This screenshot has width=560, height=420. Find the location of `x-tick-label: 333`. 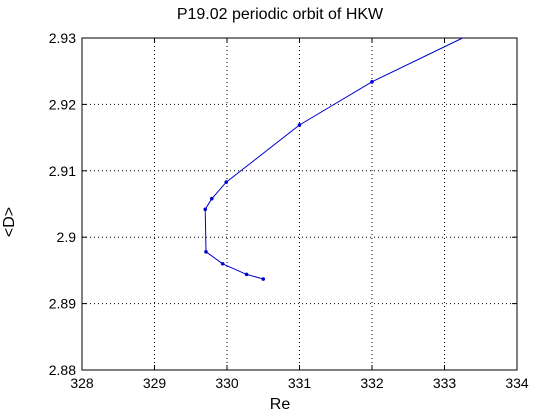

x-tick-label: 333 is located at coordinates (445, 383).